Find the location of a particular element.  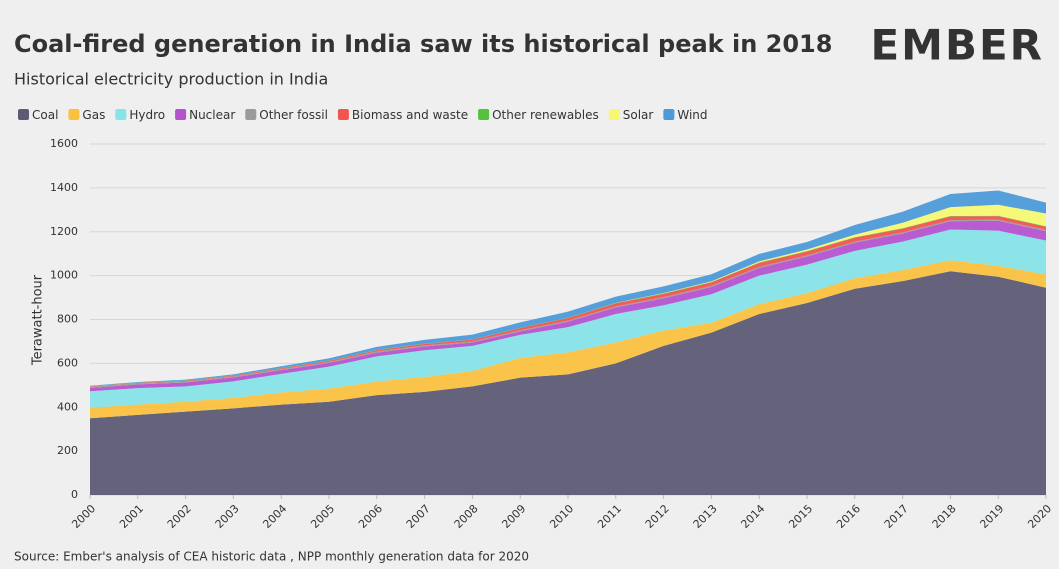

legend-label: Wind is located at coordinates (692, 115).